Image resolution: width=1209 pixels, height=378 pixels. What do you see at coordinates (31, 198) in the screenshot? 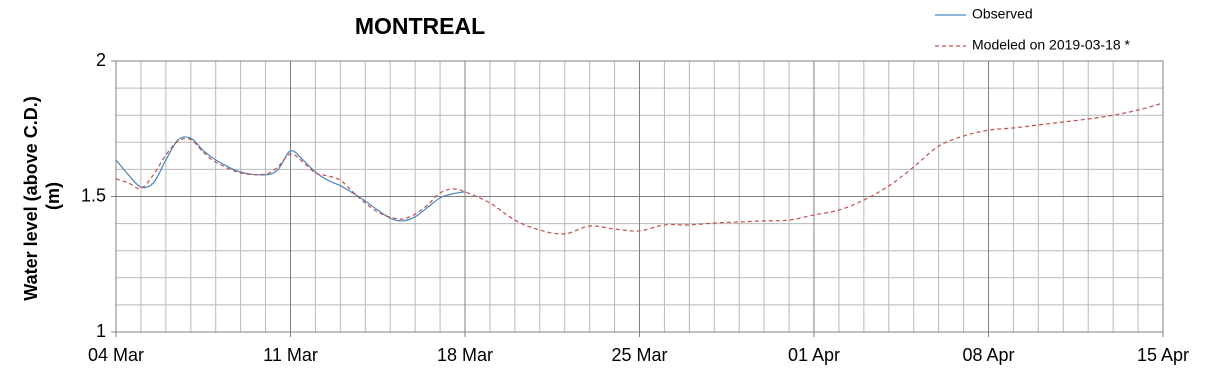
I see `y-axis-label-line: Water level (above C.D.)` at bounding box center [31, 198].